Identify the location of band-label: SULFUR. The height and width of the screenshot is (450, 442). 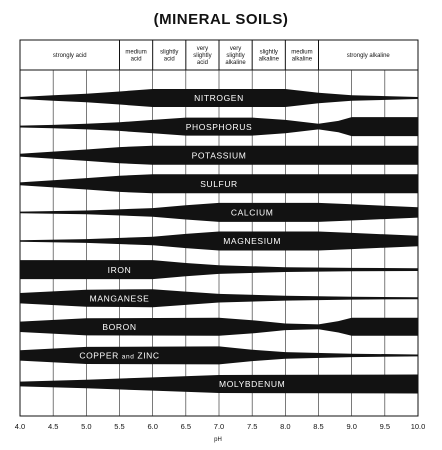
(219, 184).